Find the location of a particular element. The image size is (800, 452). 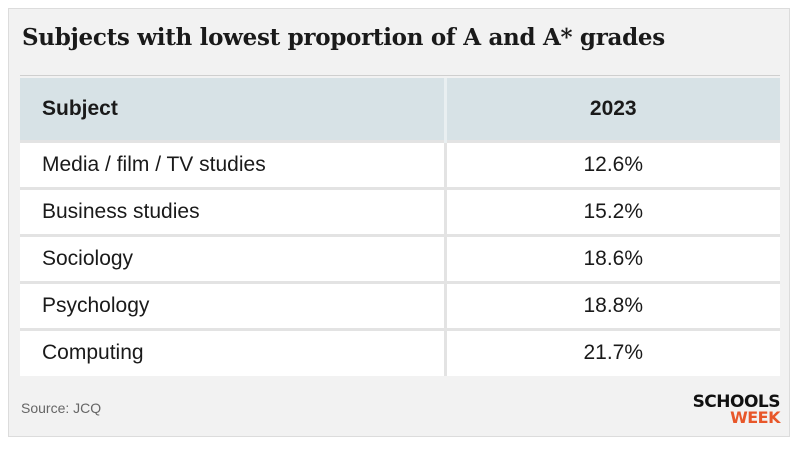

table-row: Media / film / TV studies 12.6% is located at coordinates (400, 163).